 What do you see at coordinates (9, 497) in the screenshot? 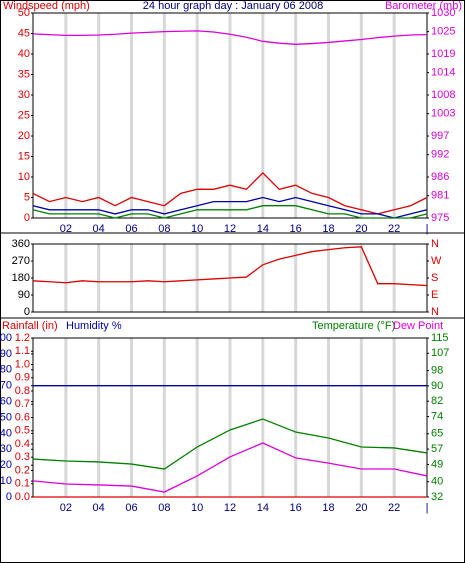
I see `y3-tick-label: 0` at bounding box center [9, 497].